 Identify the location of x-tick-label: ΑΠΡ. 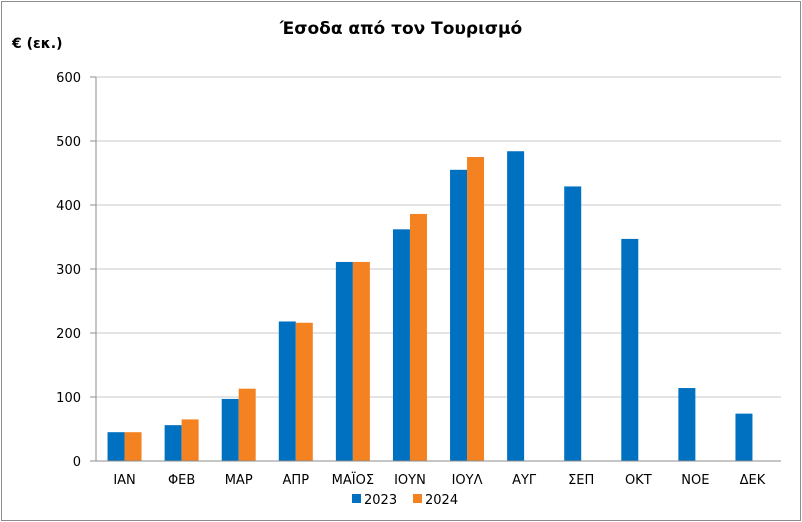
(296, 480).